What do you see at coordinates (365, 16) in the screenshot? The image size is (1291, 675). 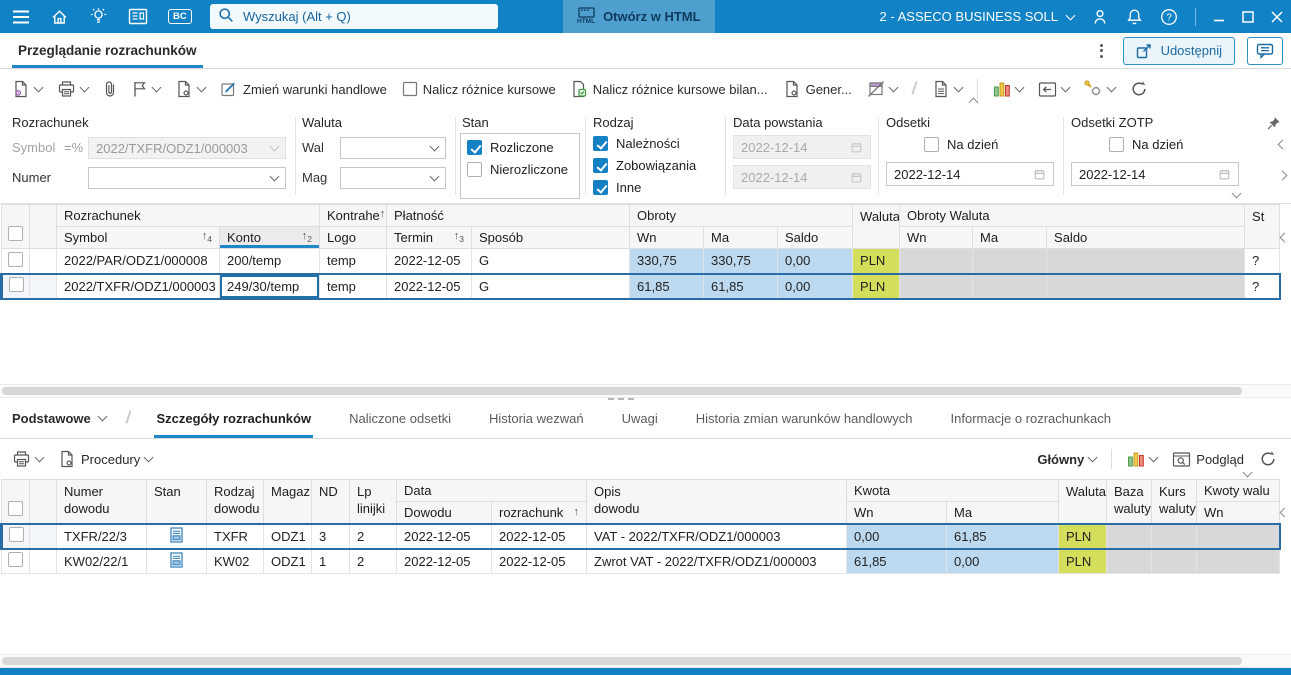 I see `search-input` at bounding box center [365, 16].